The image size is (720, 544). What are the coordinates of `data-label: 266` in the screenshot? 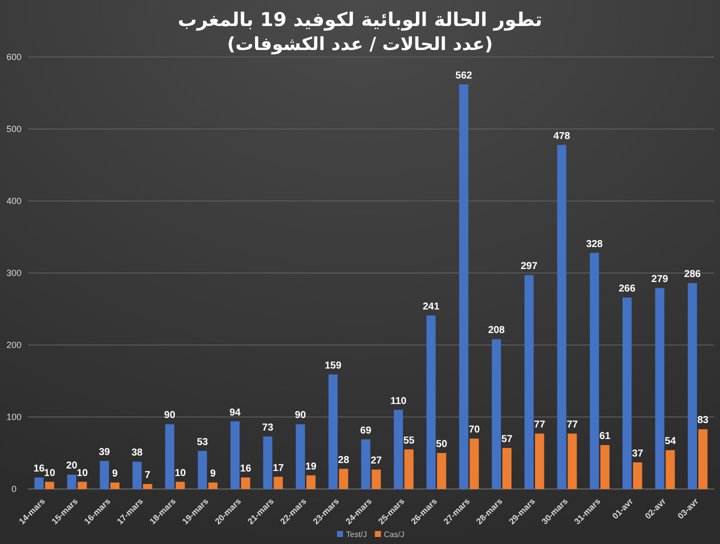 It's located at (627, 288).